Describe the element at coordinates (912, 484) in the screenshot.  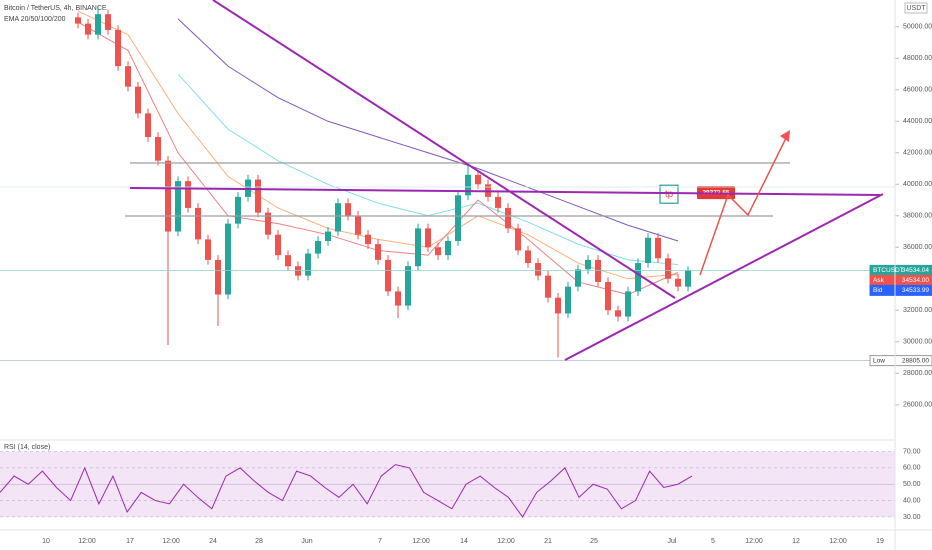
I see `rsi-tick-label: 50.00` at that location.